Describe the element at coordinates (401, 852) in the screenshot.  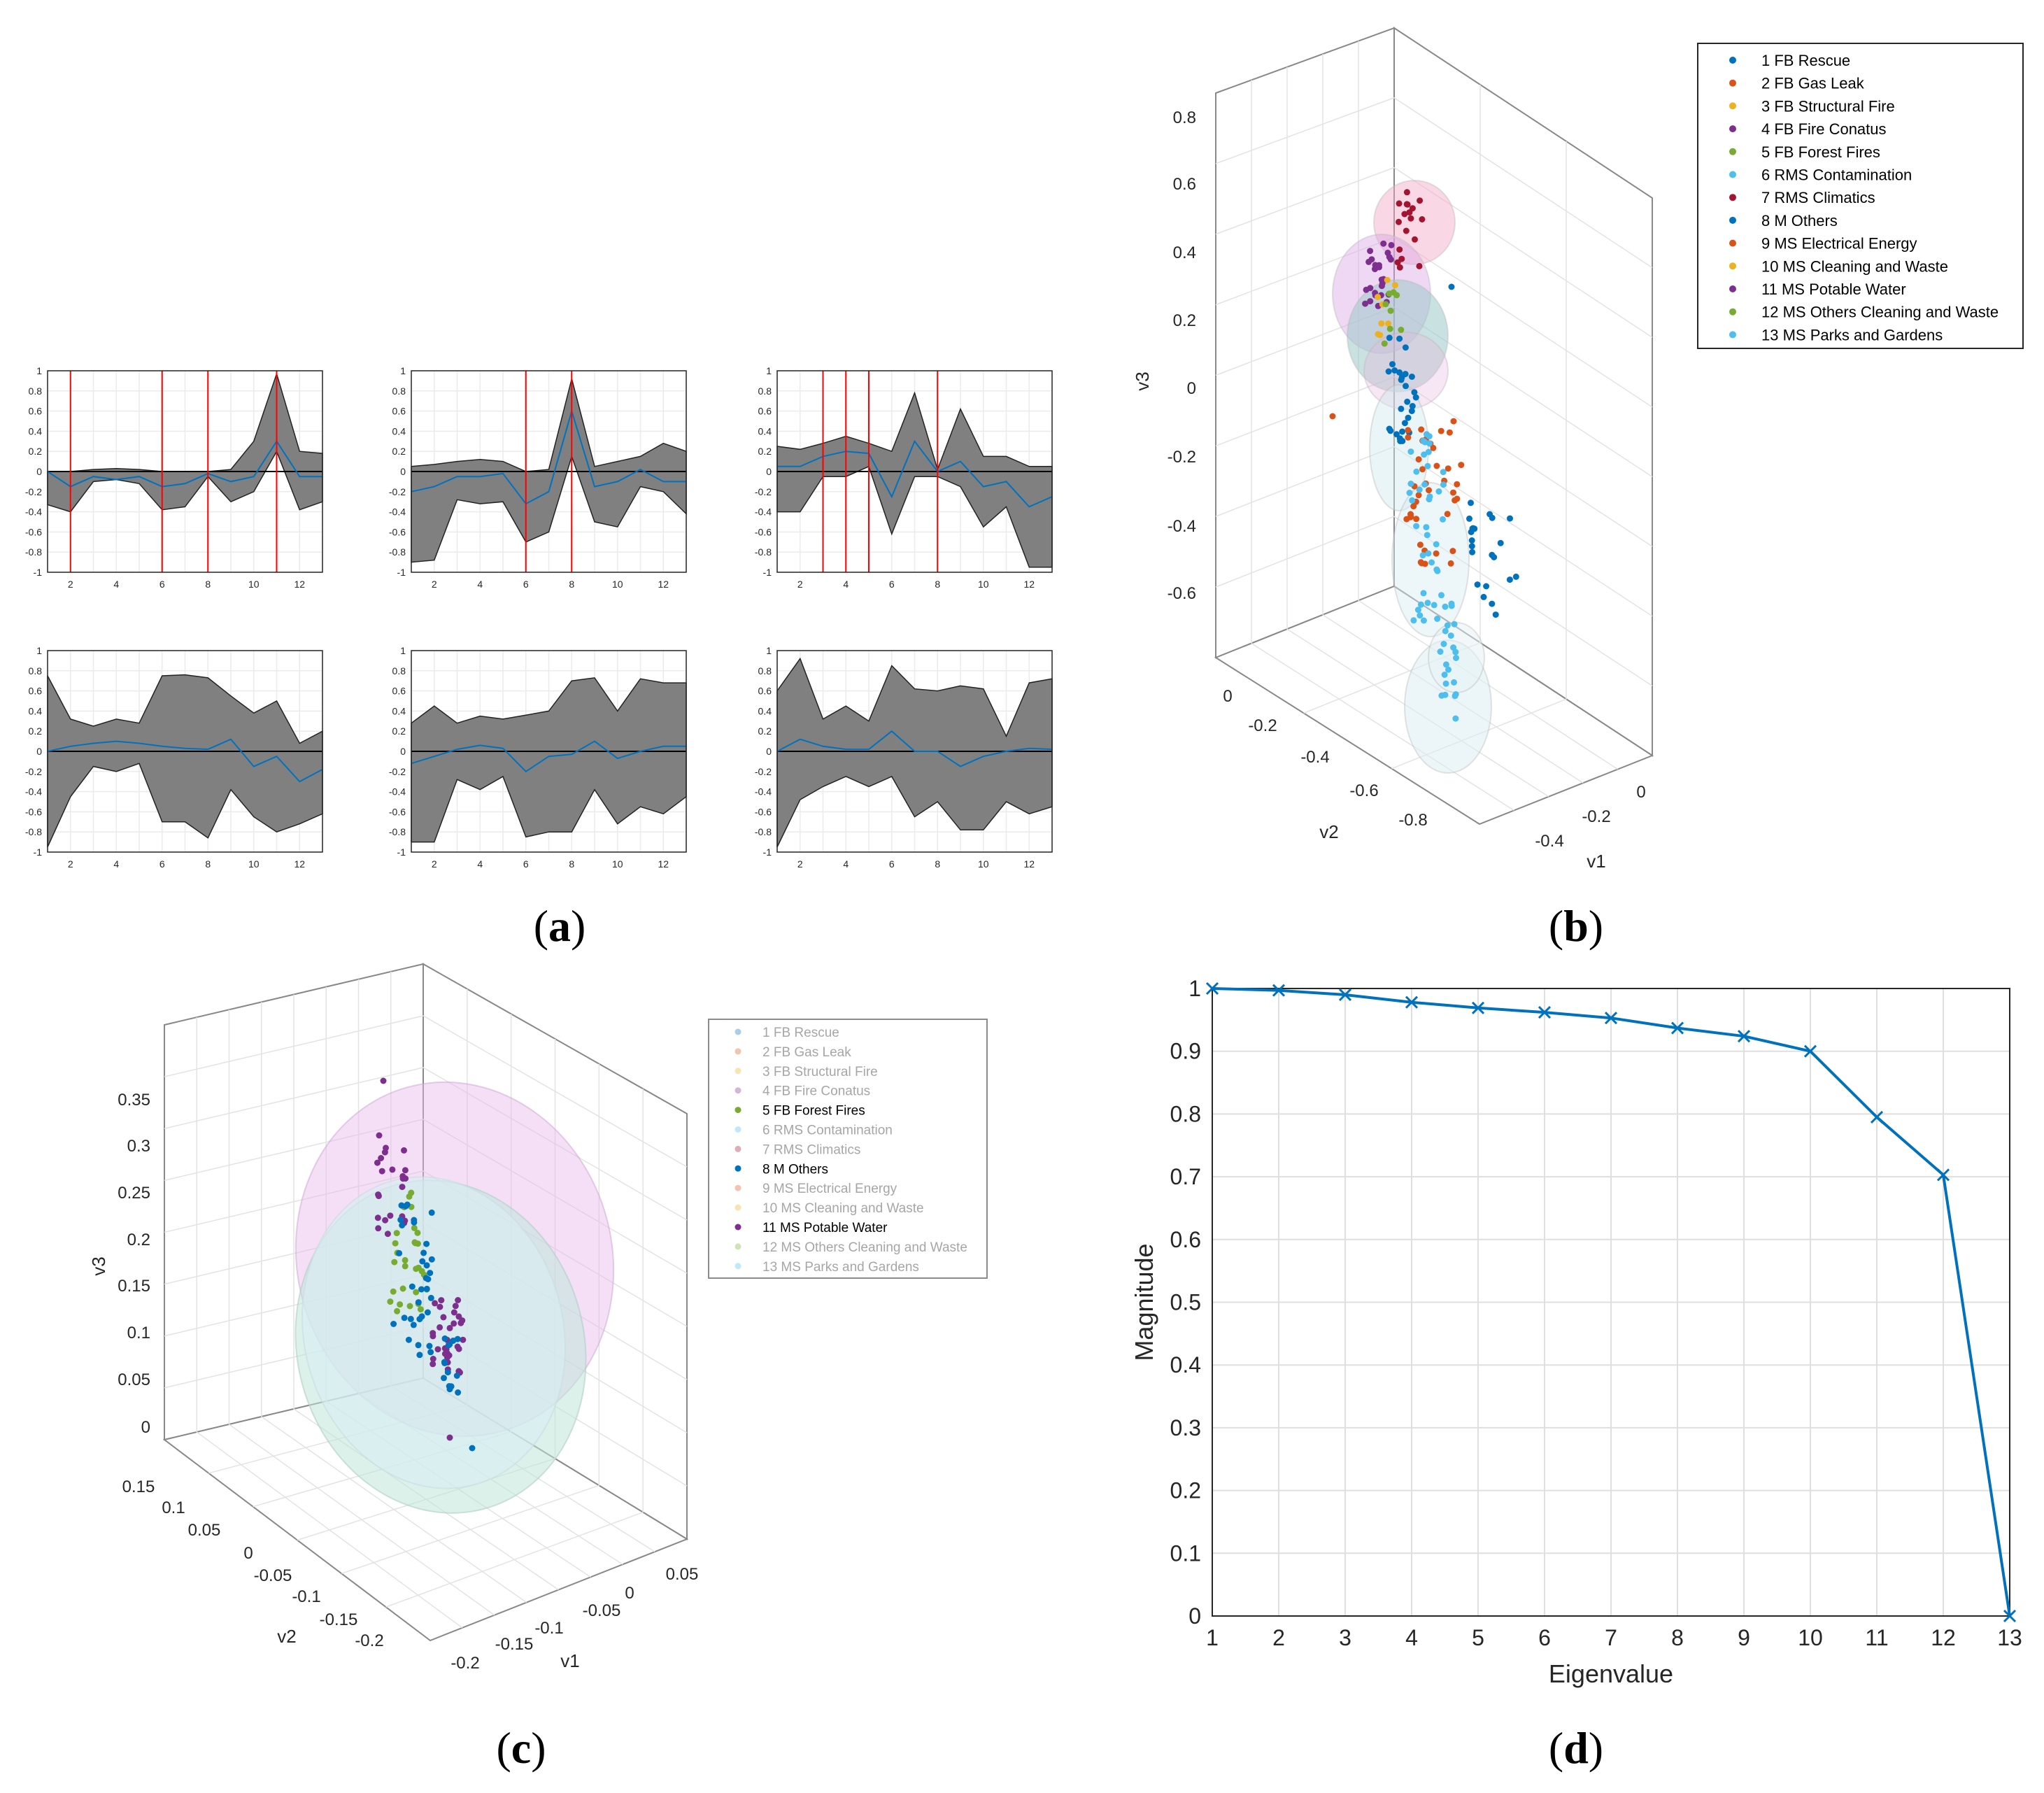
I see `y-tick-label: -1` at that location.